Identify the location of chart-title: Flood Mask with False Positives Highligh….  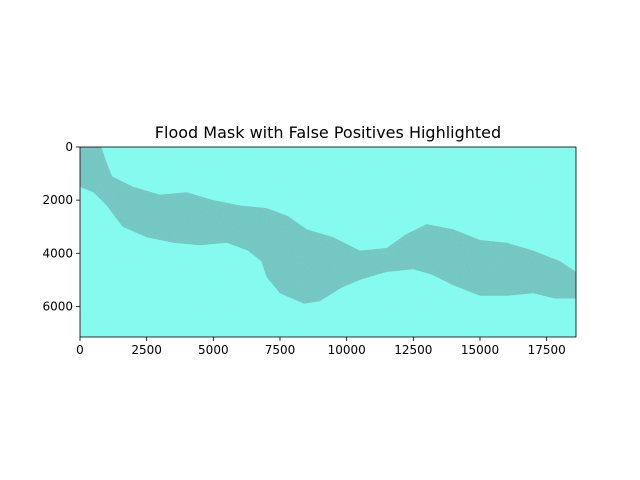
(328, 132).